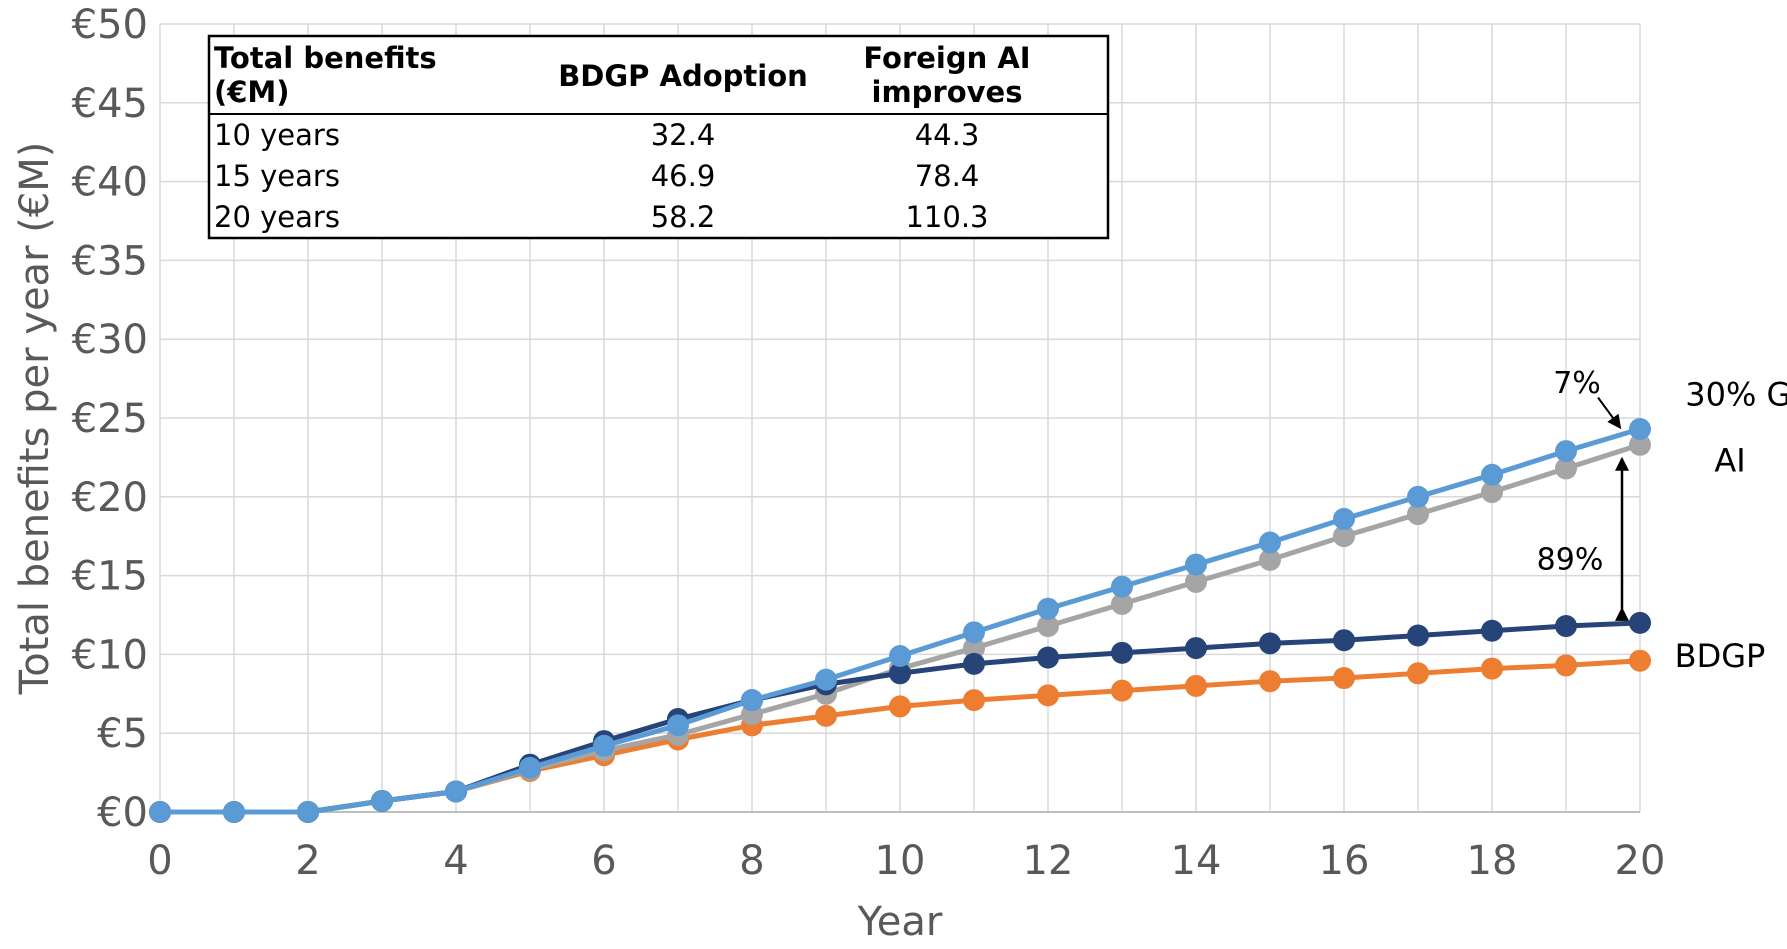 The height and width of the screenshot is (949, 1787). I want to click on table-header-cell: Foreign AI, so click(946, 58).